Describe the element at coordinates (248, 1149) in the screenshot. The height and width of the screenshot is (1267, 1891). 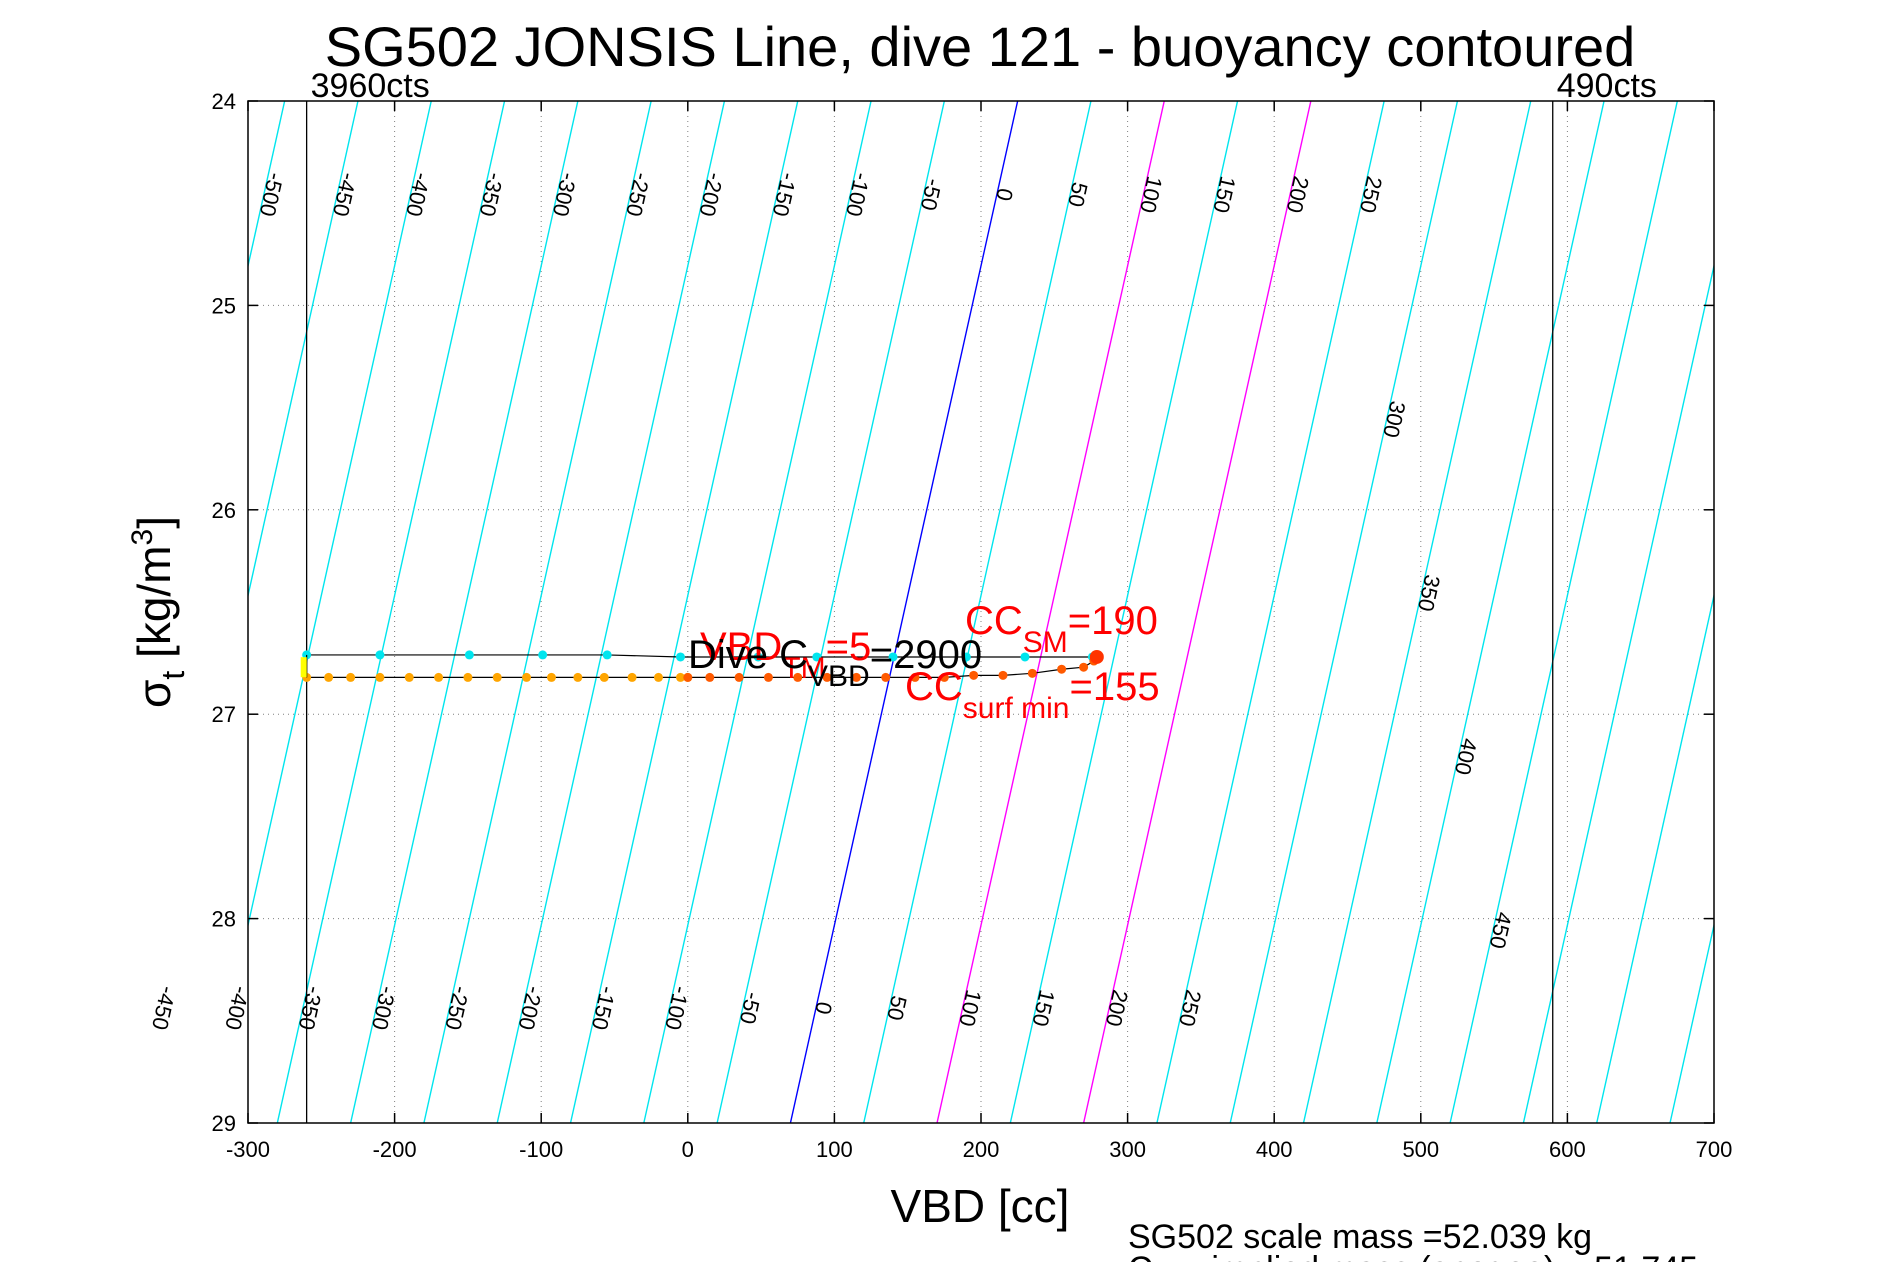
I see `x-tick-label: -300` at that location.